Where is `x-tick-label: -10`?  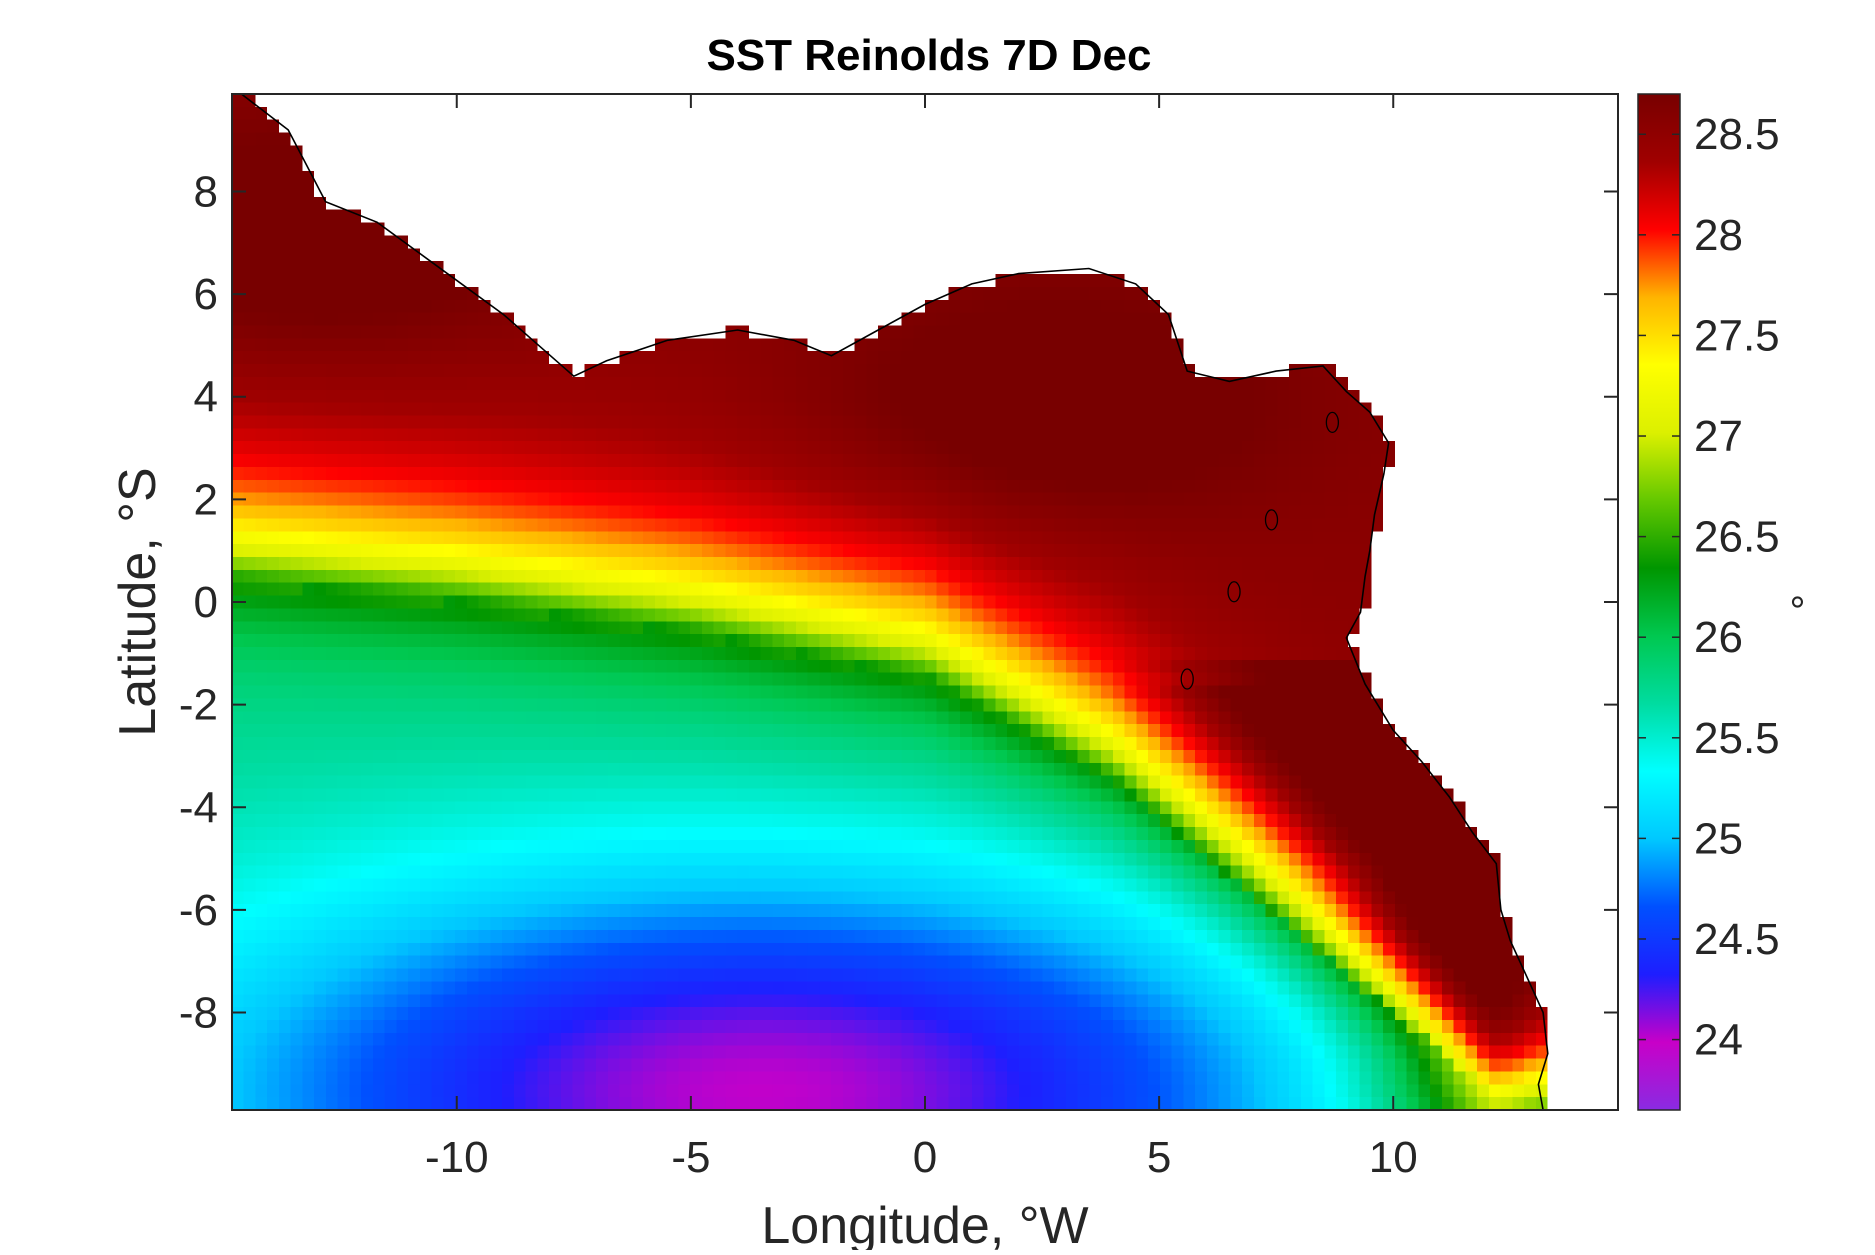
x-tick-label: -10 is located at coordinates (457, 1157).